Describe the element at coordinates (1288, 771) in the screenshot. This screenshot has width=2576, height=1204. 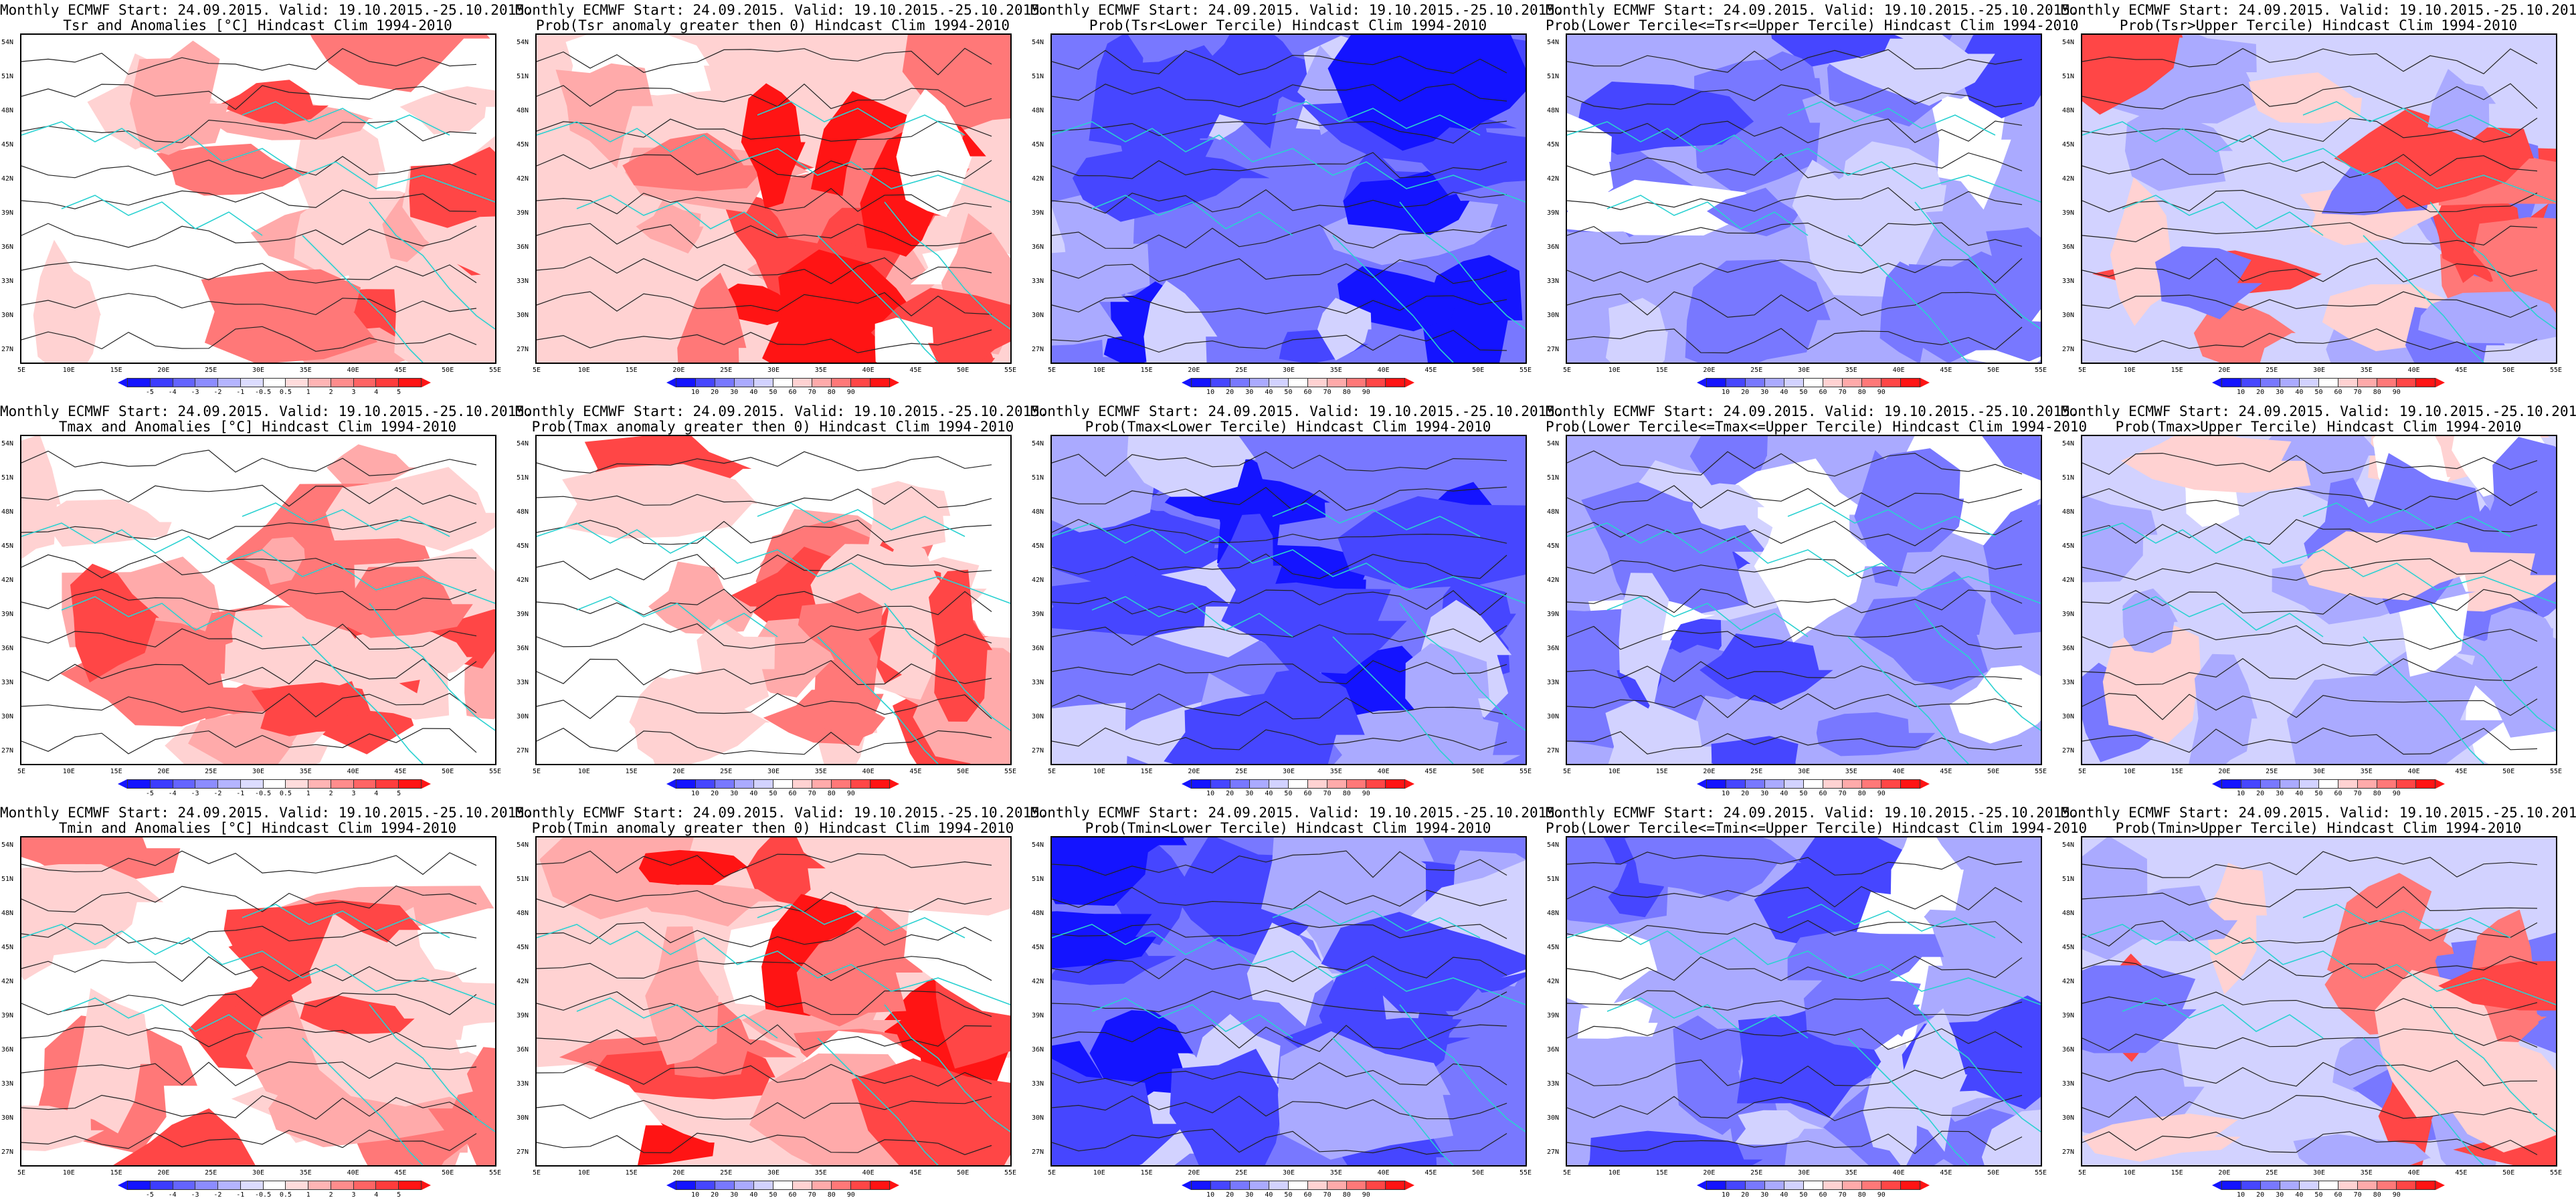
I see `longitude-label: 30E` at that location.